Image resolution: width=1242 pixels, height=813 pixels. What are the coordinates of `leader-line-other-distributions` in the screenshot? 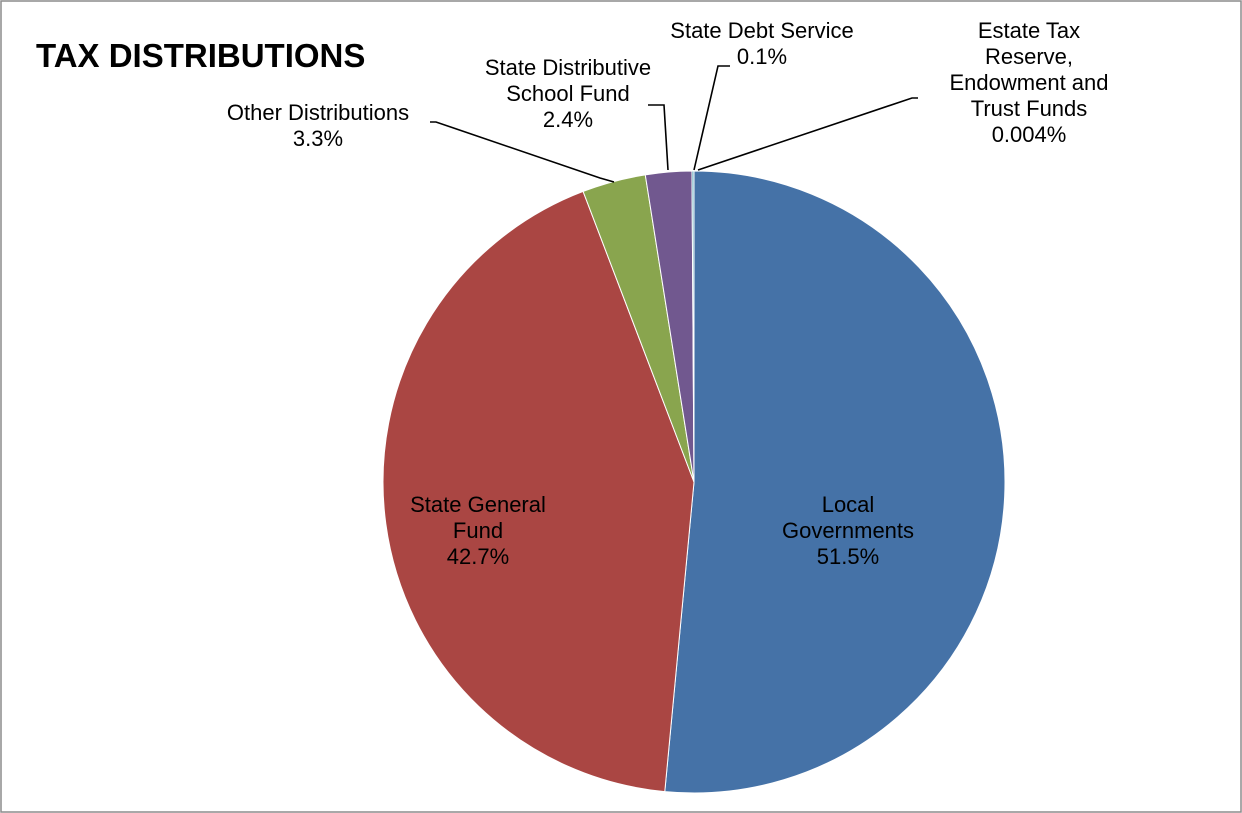 It's located at (522, 152).